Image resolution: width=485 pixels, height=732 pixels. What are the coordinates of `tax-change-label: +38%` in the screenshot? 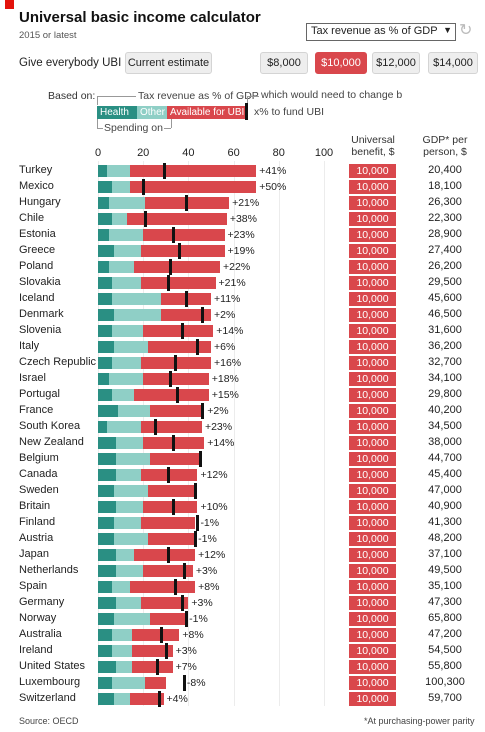 It's located at (243, 219).